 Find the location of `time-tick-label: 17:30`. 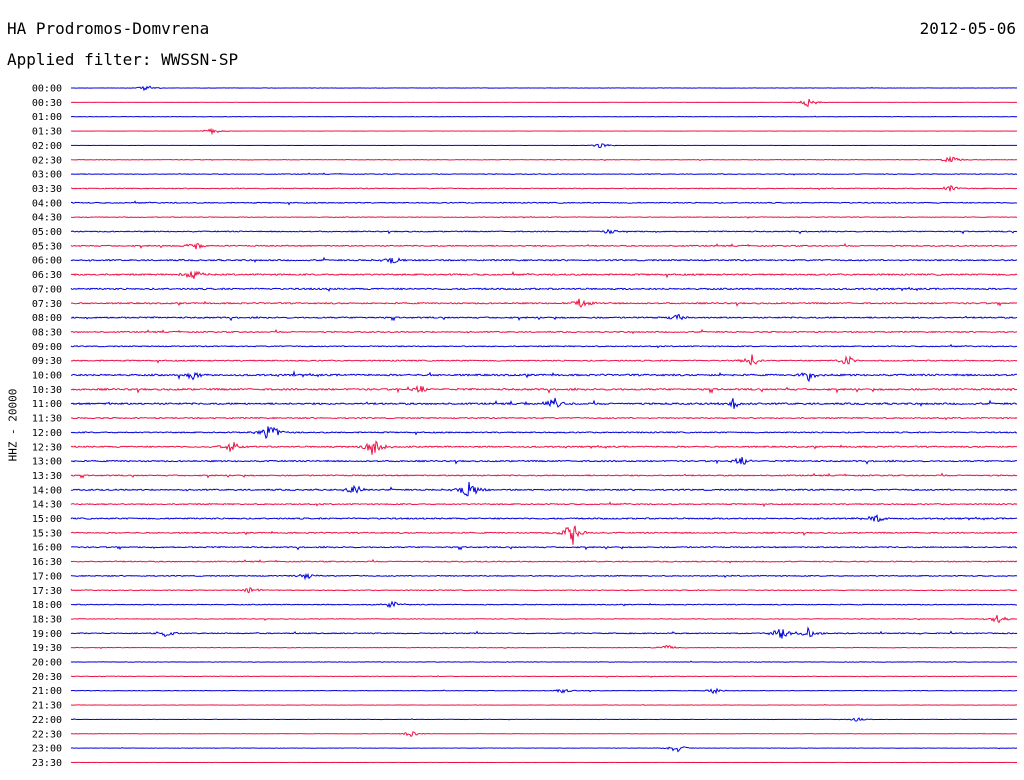

time-tick-label: 17:30 is located at coordinates (47, 591).